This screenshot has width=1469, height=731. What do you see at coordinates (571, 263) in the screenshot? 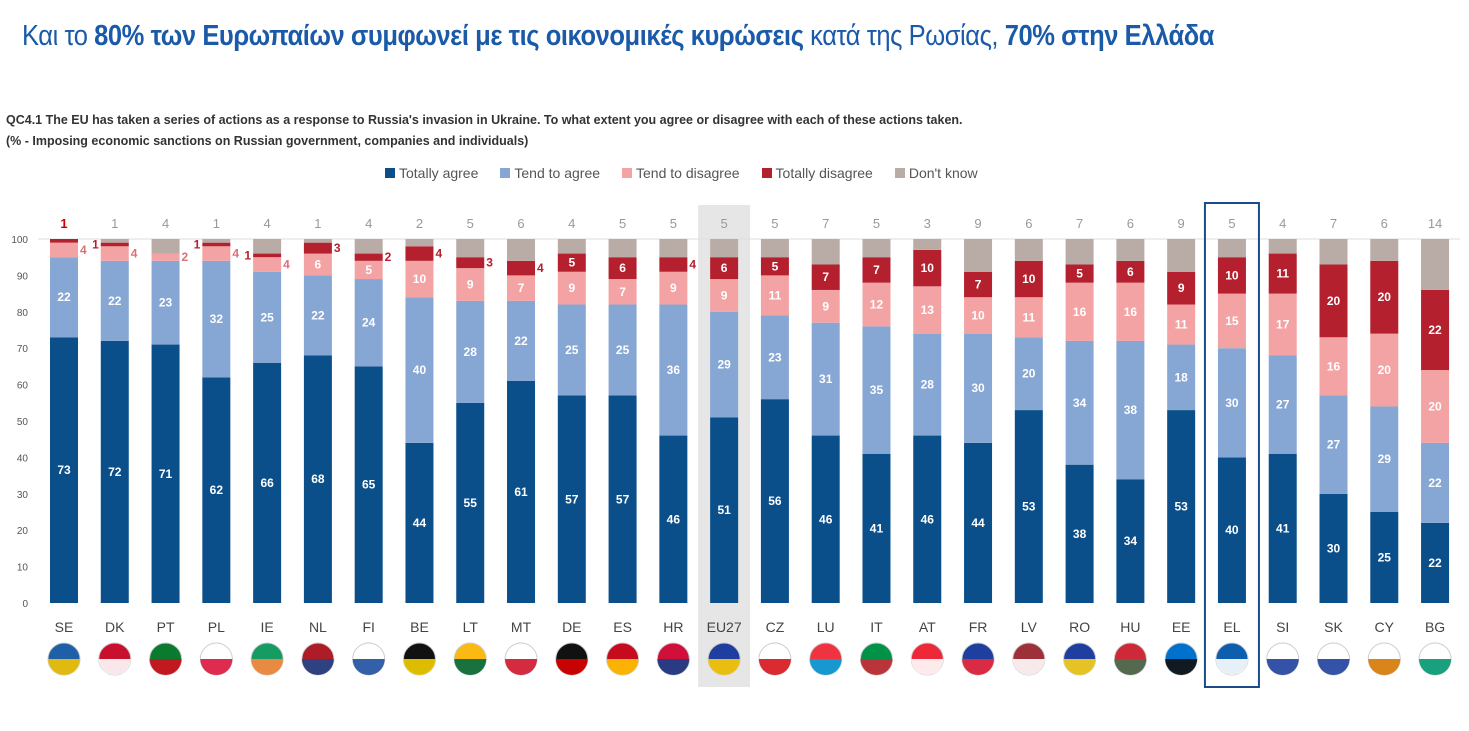
I see `bar-value-label: 5` at bounding box center [571, 263].